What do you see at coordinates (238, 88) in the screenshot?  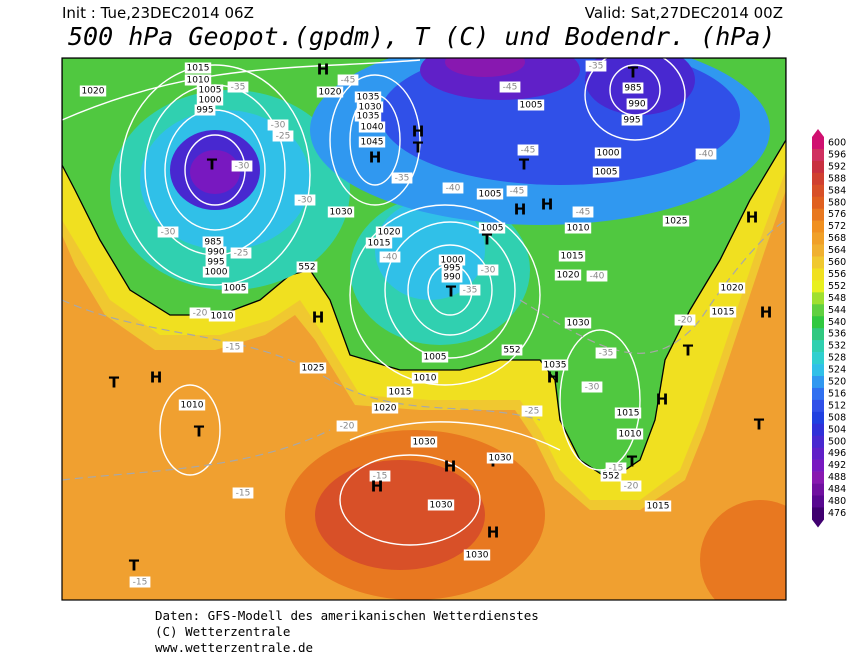 I see `temperature-label: -35` at bounding box center [238, 88].